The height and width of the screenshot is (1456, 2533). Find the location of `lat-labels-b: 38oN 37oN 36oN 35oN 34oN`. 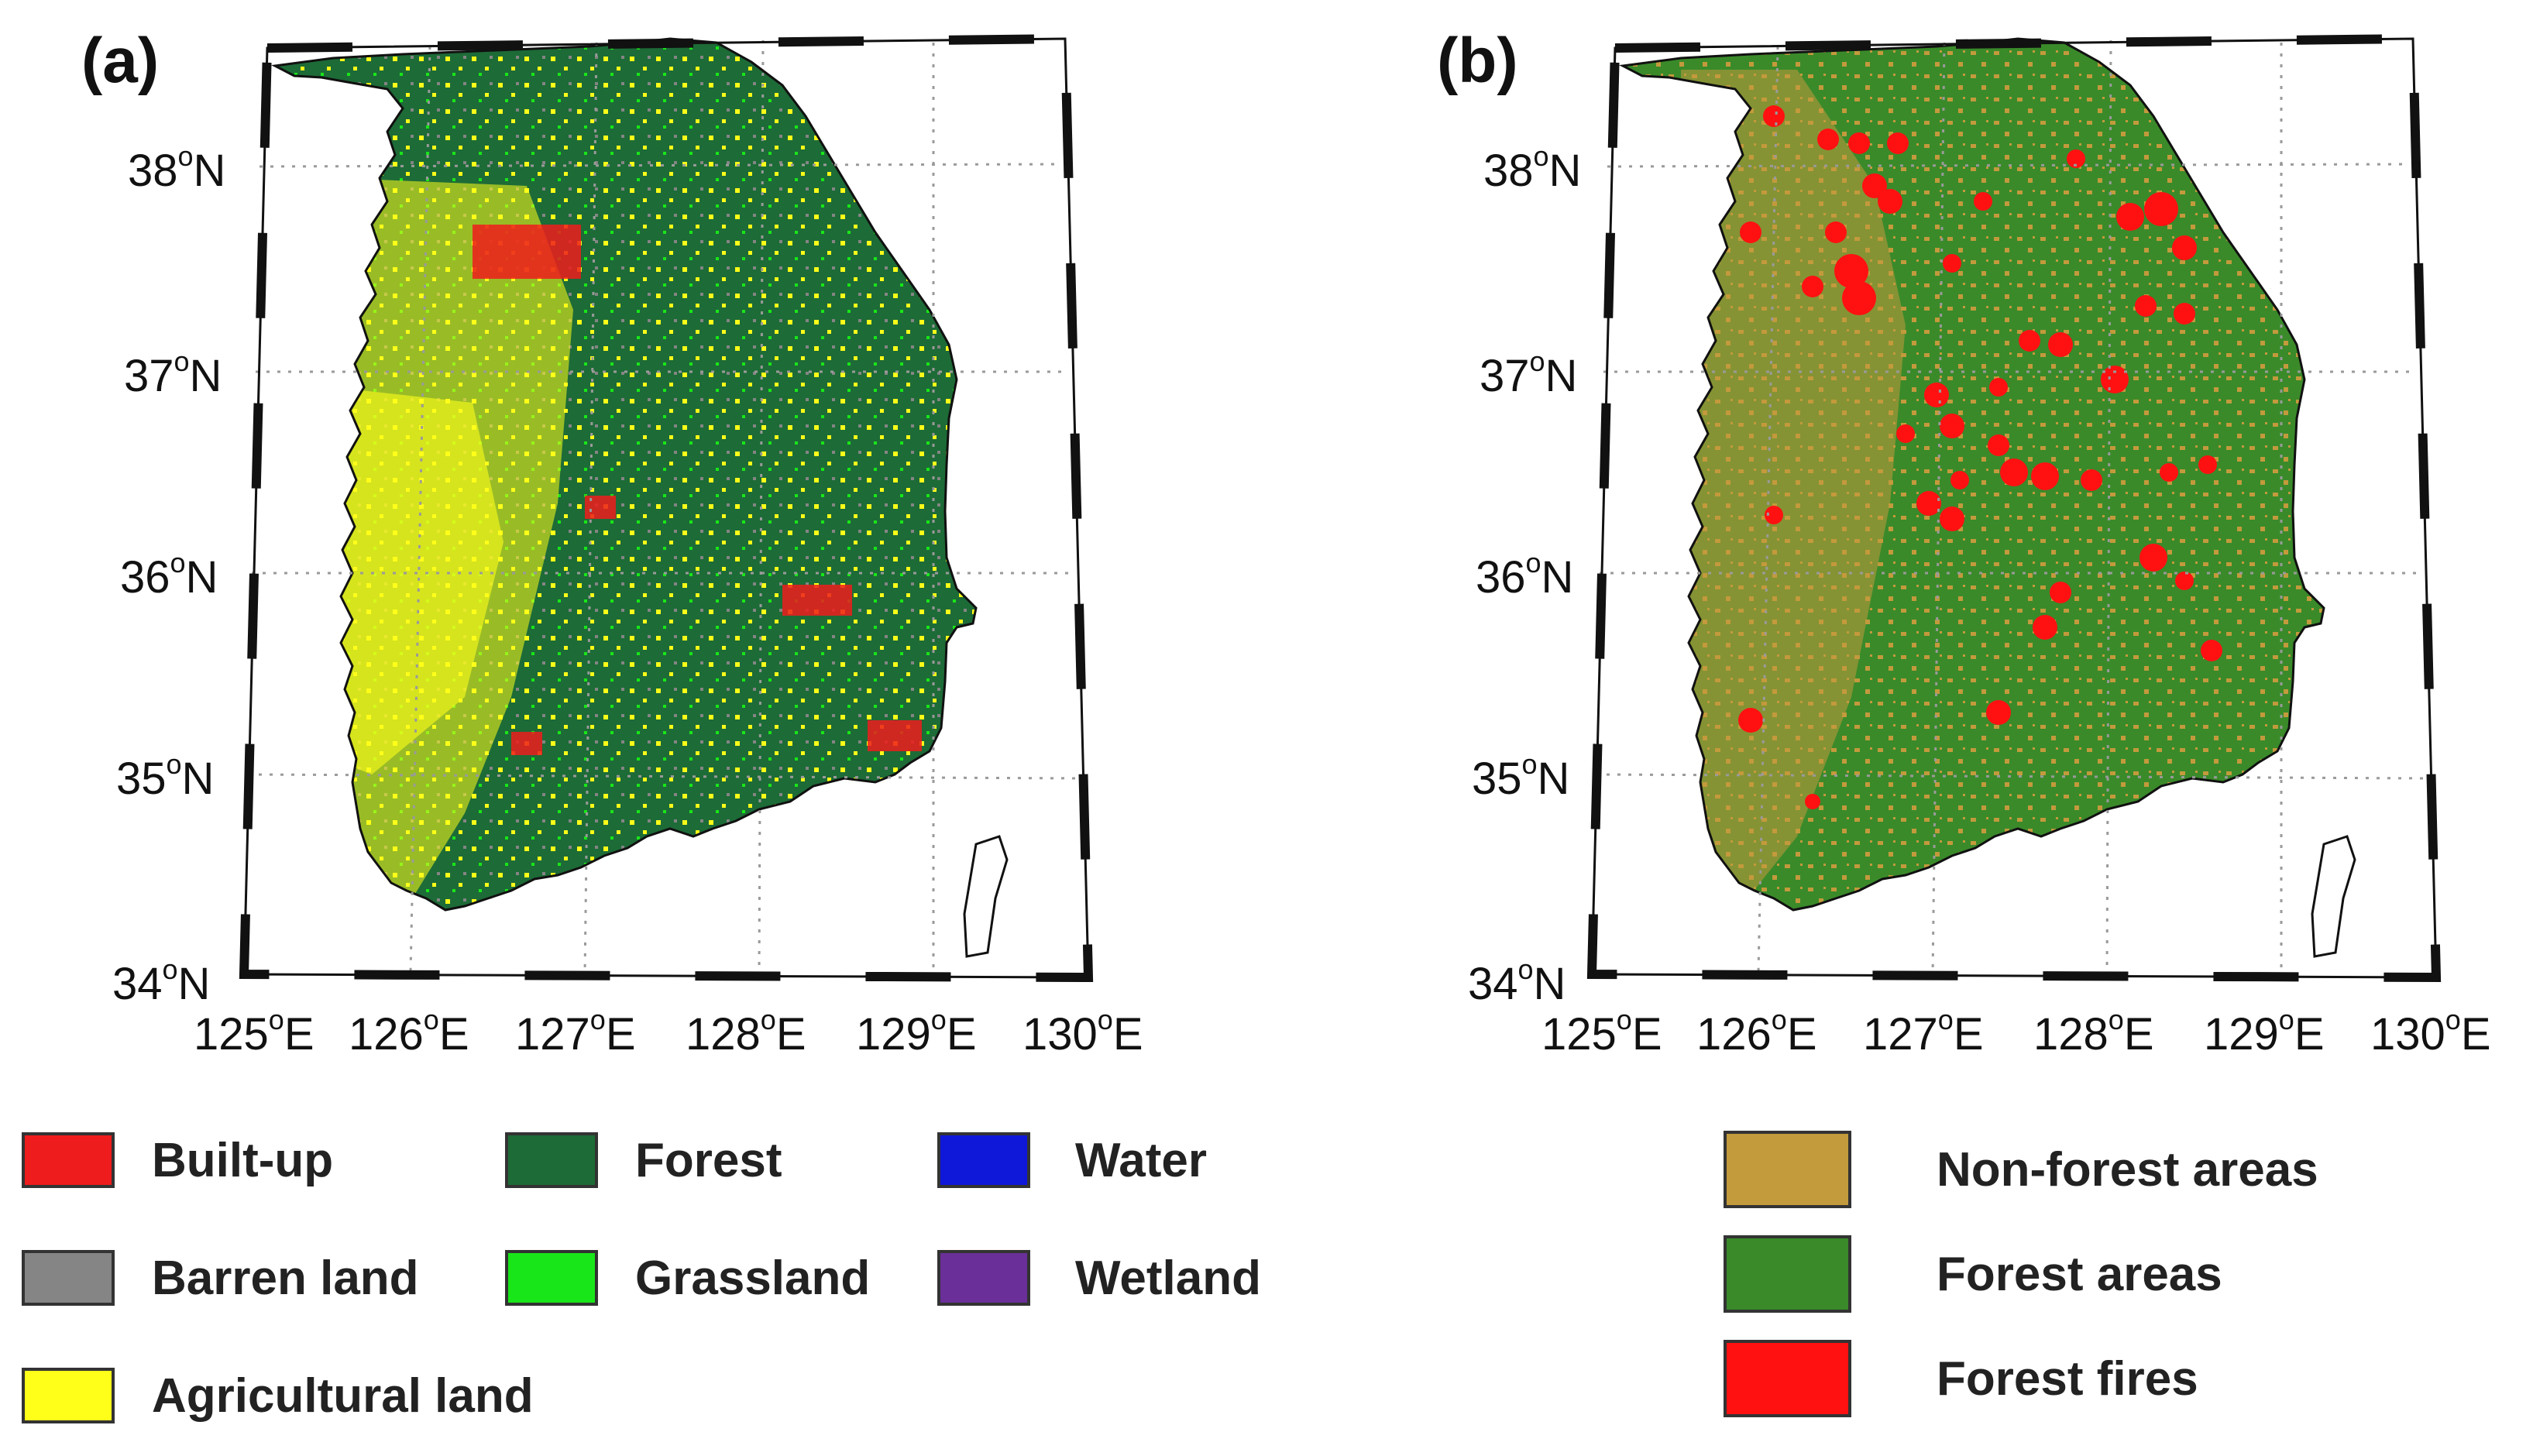

lat-labels-b: 38oN 37oN 36oN 35oN 34oN is located at coordinates (1524, 575).